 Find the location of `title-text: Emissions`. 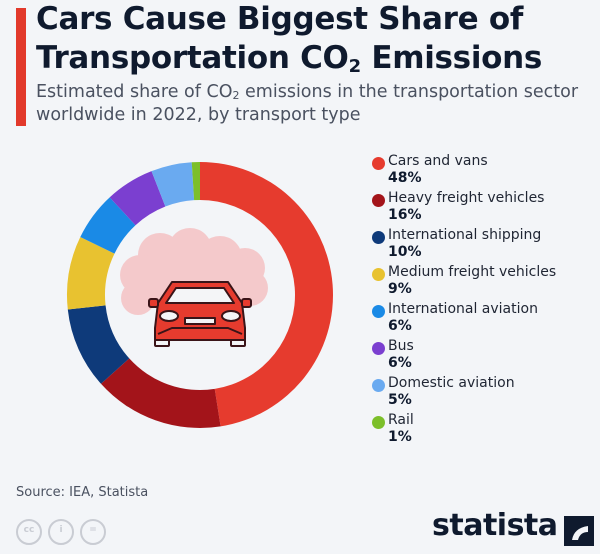

title-text: Emissions is located at coordinates (451, 58).